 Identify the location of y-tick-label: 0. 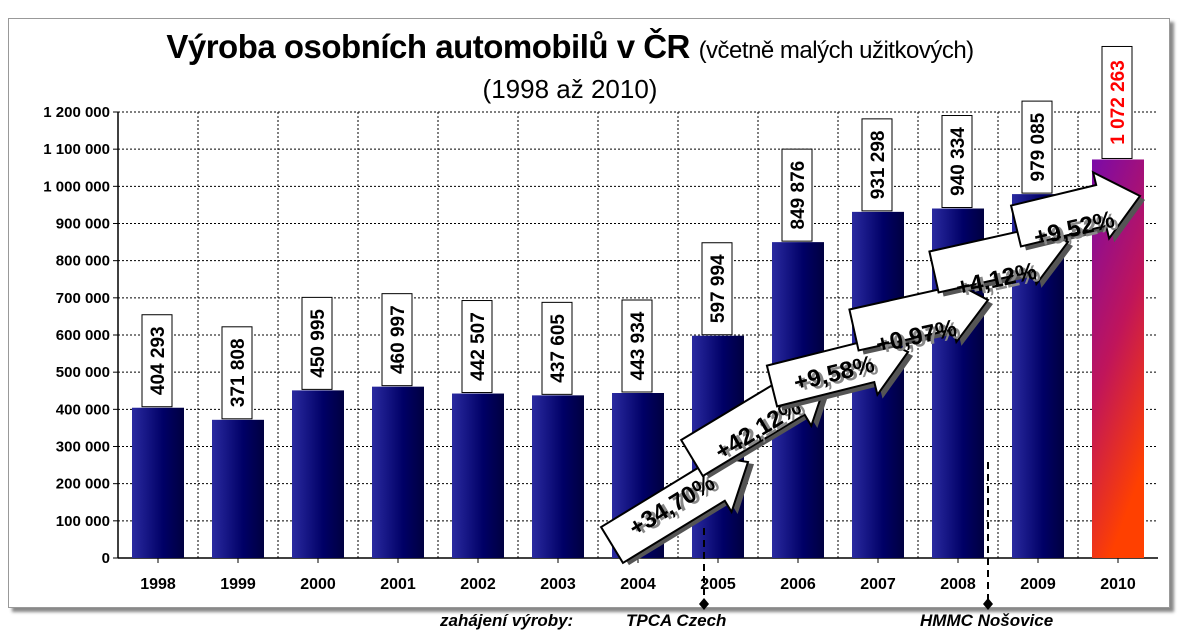
(106, 558).